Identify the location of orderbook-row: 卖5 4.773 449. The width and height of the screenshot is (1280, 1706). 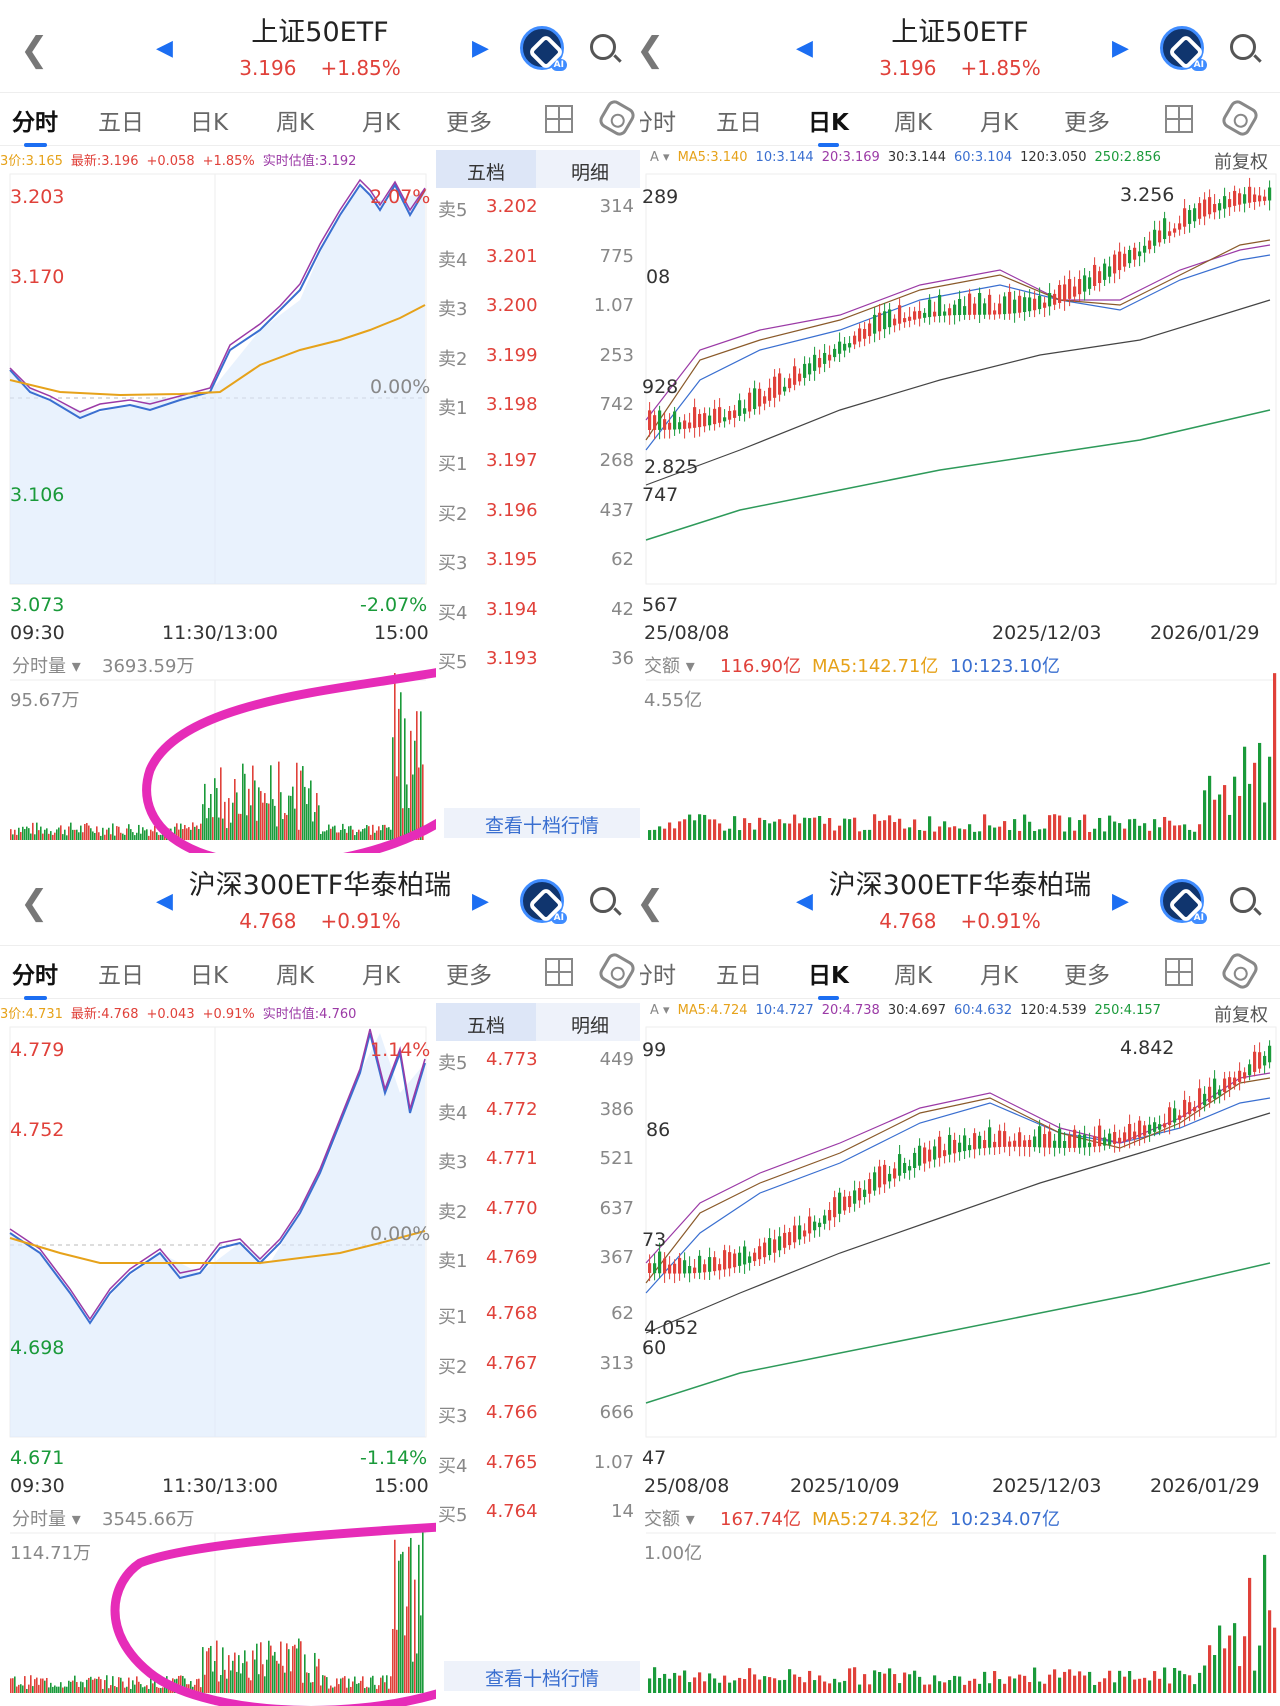
(538, 1064).